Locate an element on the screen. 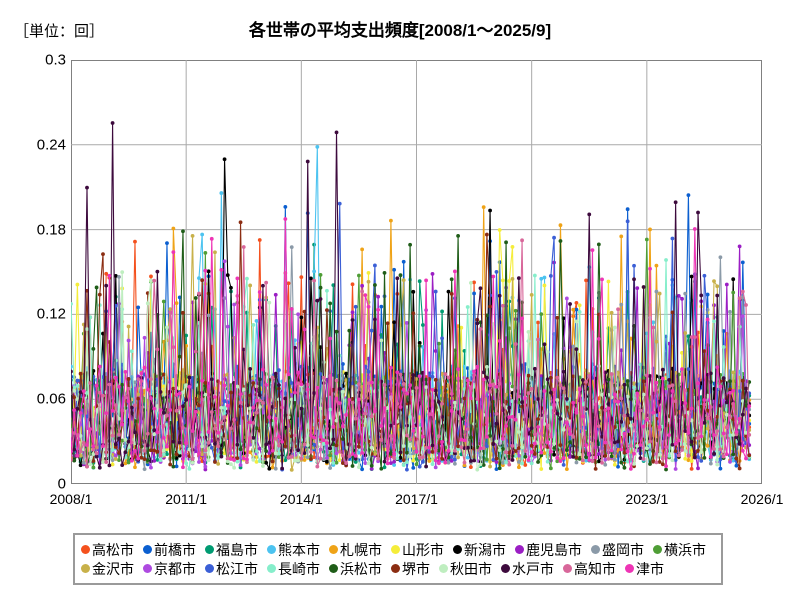 This screenshot has height=600, width=800. legend-item-松江市: 松江市 is located at coordinates (231, 569).